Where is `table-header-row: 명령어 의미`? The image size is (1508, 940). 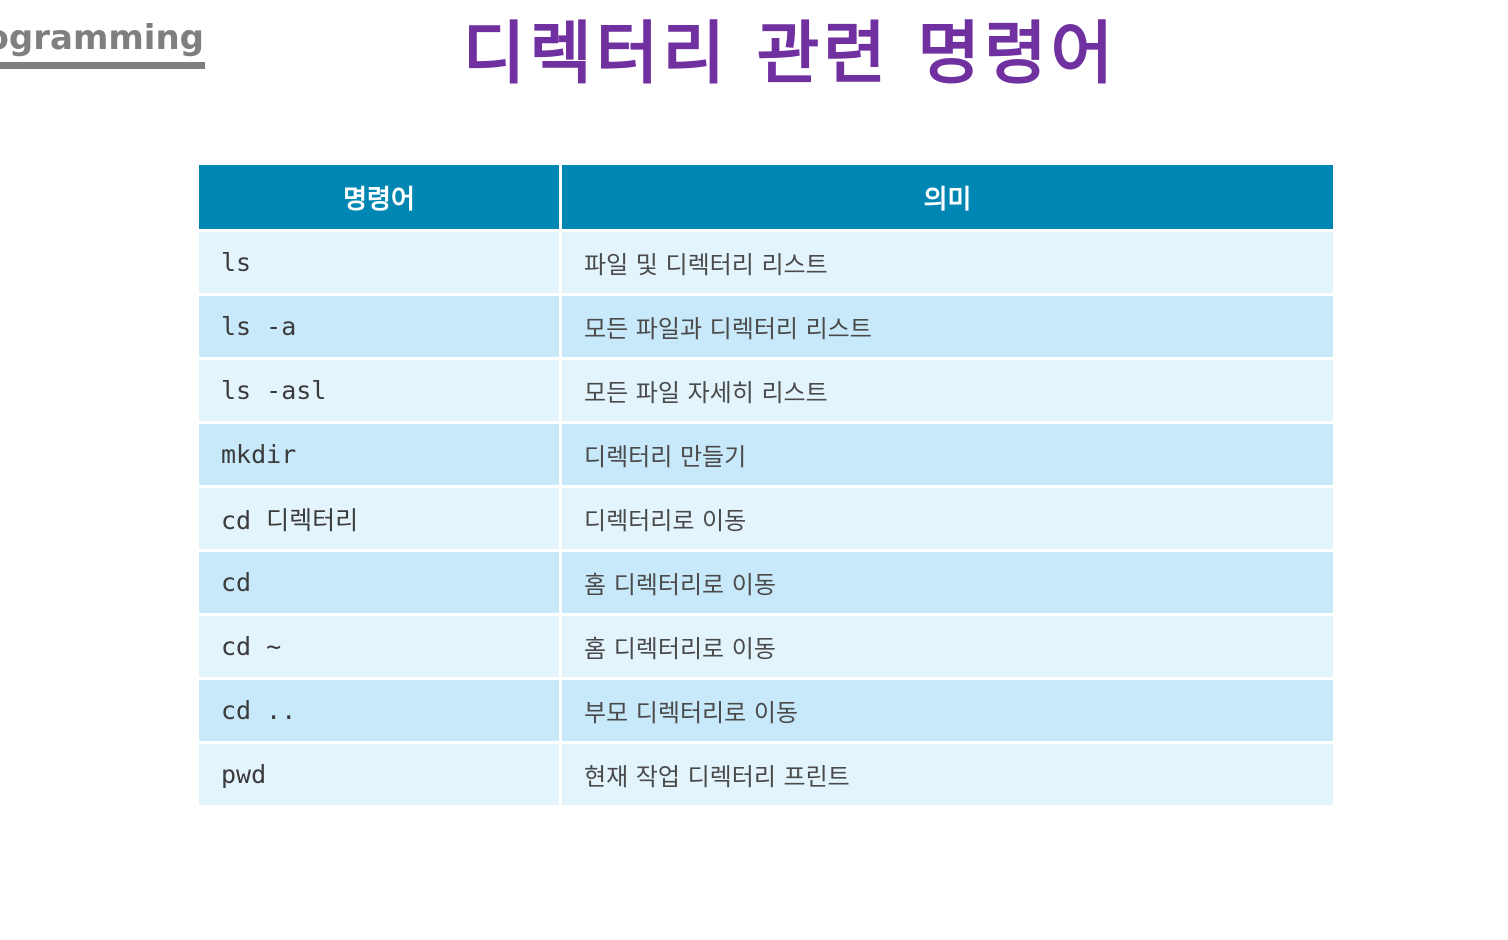 table-header-row: 명령어 의미 is located at coordinates (766, 198).